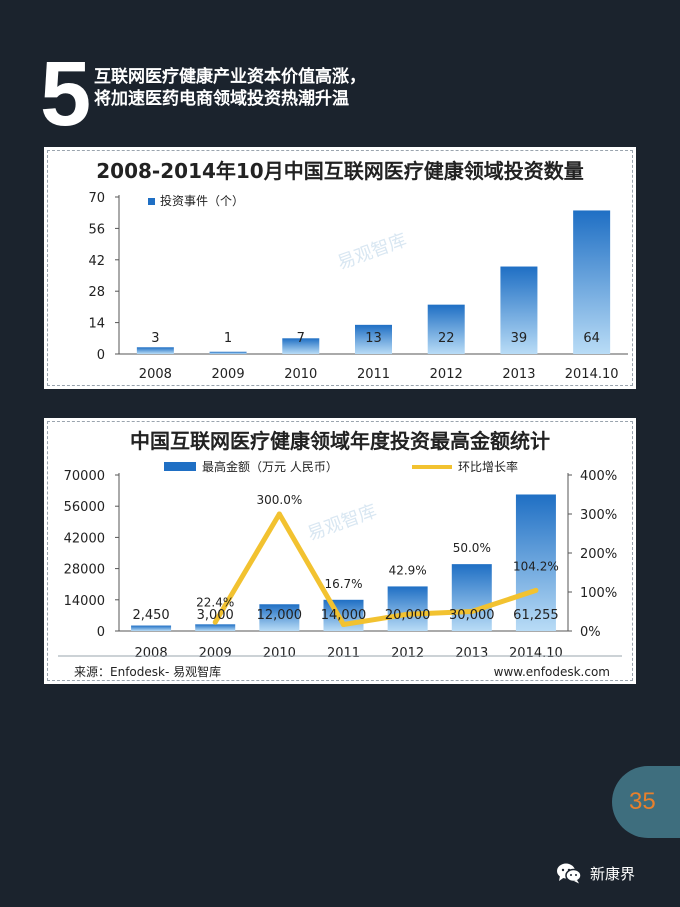 This screenshot has width=680, height=907. Describe the element at coordinates (472, 611) in the screenshot. I see `growth-point-2013` at that location.